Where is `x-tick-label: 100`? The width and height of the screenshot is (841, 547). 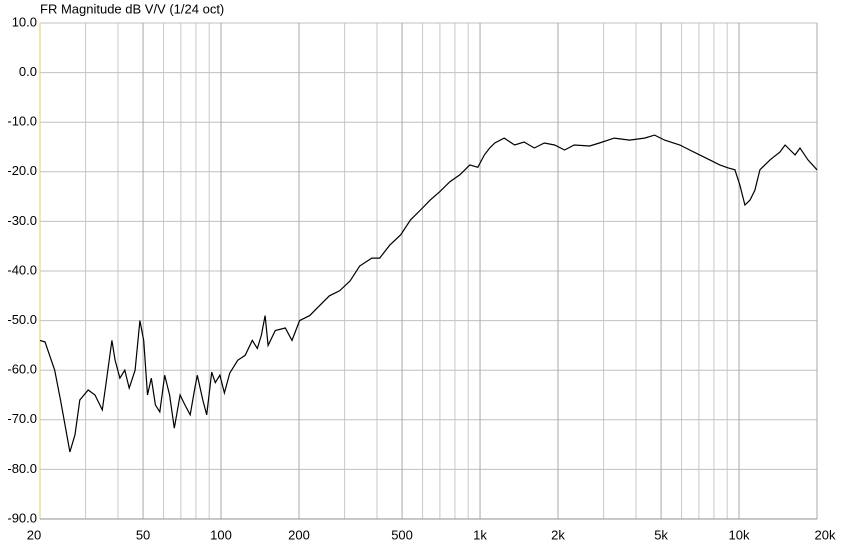
x-tick-label: 100 is located at coordinates (221, 534).